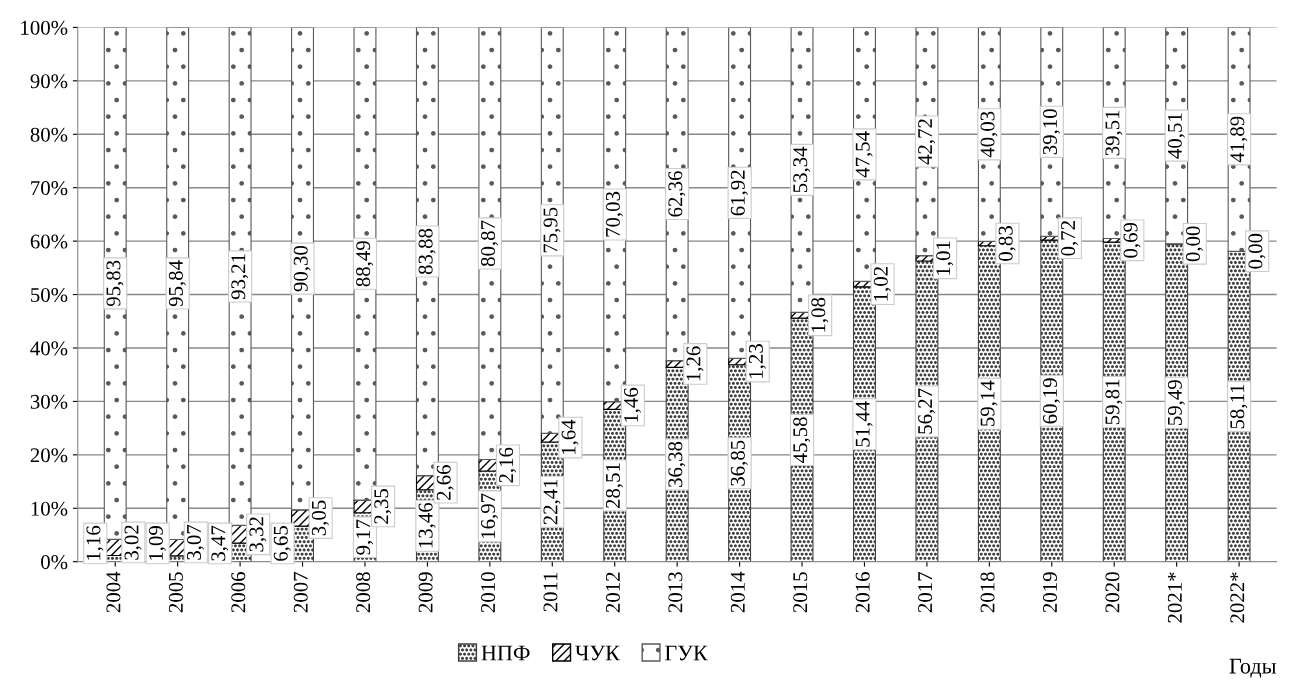 Image resolution: width=1296 pixels, height=685 pixels. I want to click on data-label: 88,49, so click(365, 264).